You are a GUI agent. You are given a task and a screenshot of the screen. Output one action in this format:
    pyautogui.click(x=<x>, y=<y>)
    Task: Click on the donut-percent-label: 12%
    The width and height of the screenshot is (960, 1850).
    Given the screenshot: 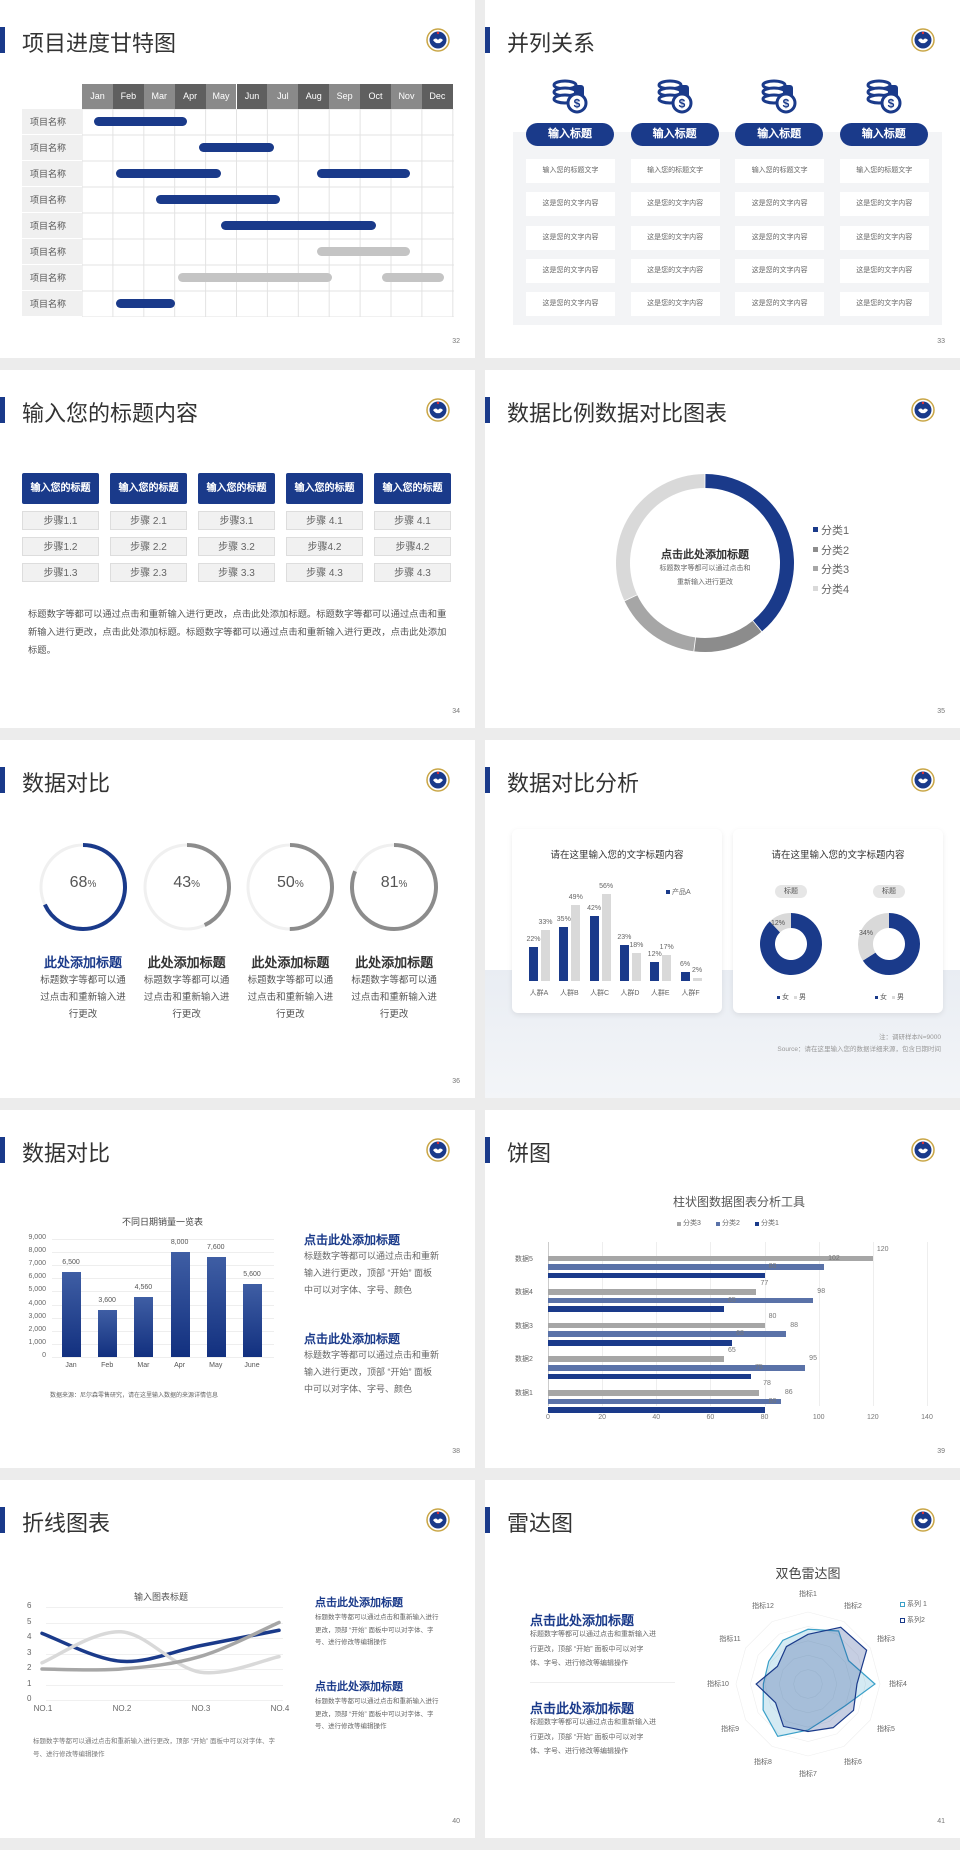 What is the action you would take?
    pyautogui.click(x=778, y=923)
    